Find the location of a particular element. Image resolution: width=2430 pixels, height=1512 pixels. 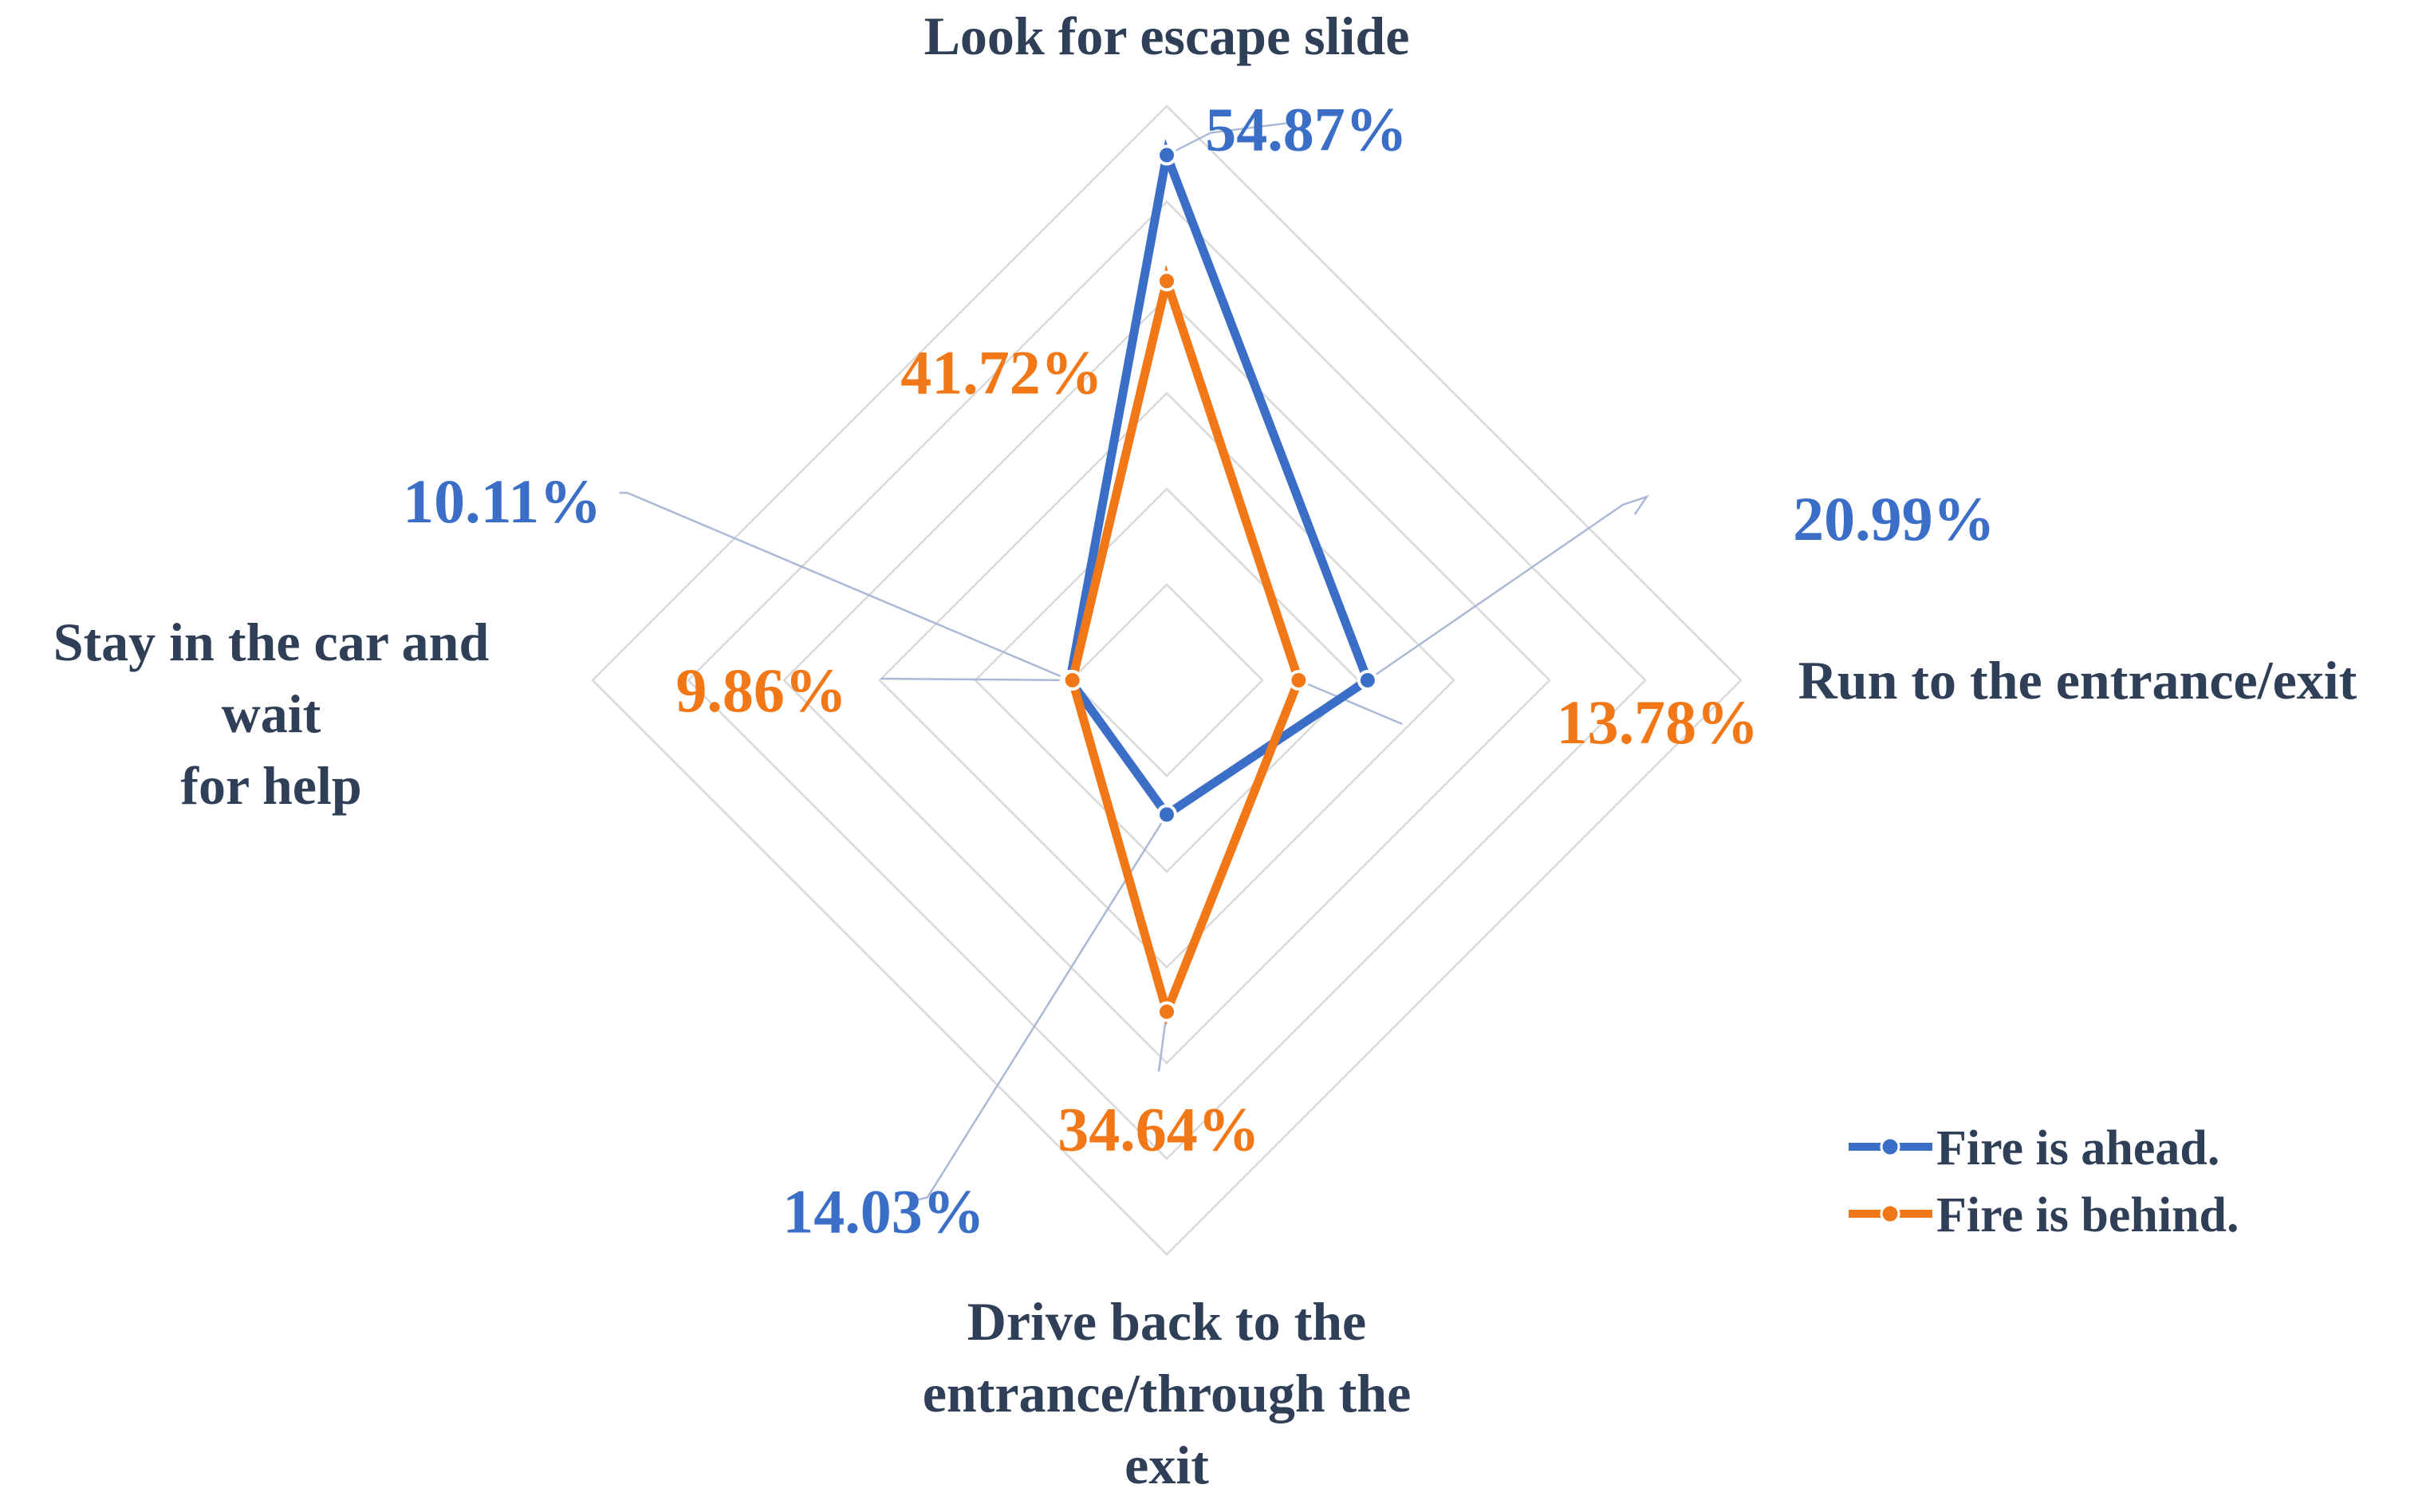

legend-item: Fire is ahead. is located at coordinates (2034, 1148).